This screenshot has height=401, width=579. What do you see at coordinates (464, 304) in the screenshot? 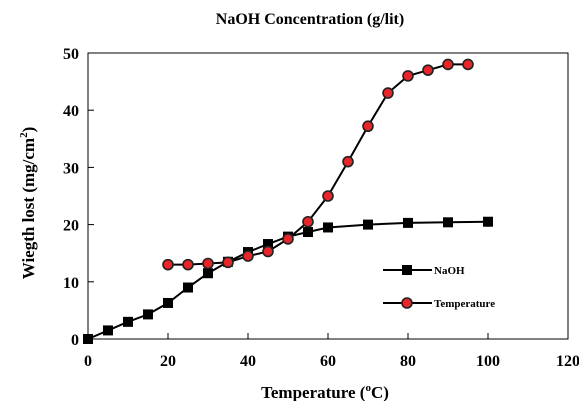
I see `legend-label: Temperature` at bounding box center [464, 304].